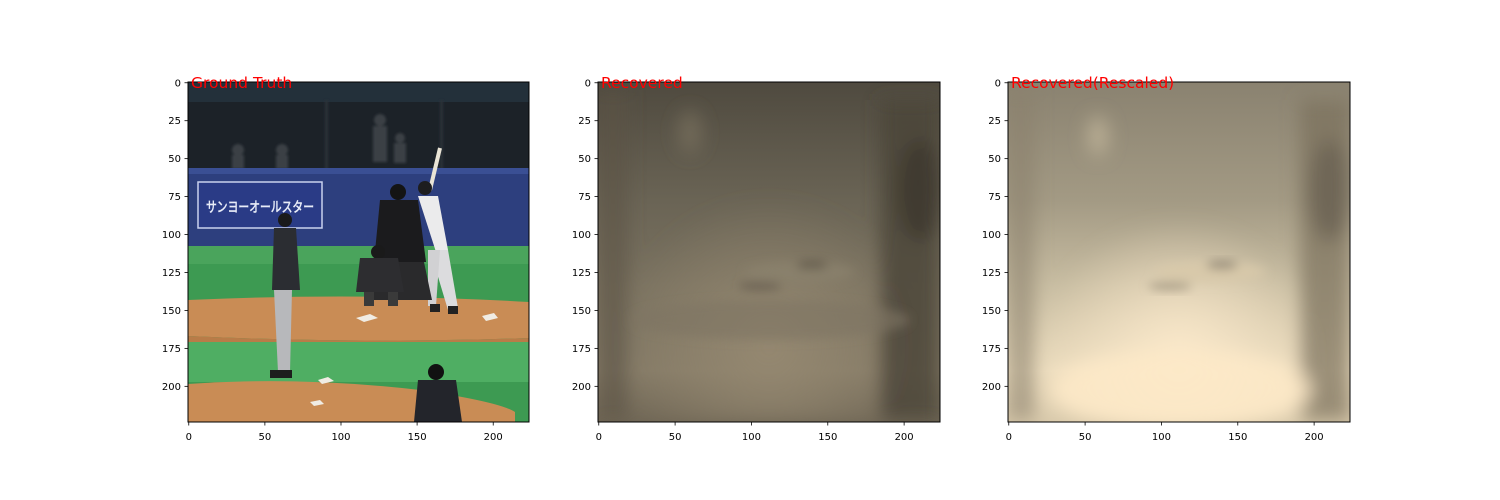 The width and height of the screenshot is (1500, 500). I want to click on baserunner-figure, so click(438, 393).